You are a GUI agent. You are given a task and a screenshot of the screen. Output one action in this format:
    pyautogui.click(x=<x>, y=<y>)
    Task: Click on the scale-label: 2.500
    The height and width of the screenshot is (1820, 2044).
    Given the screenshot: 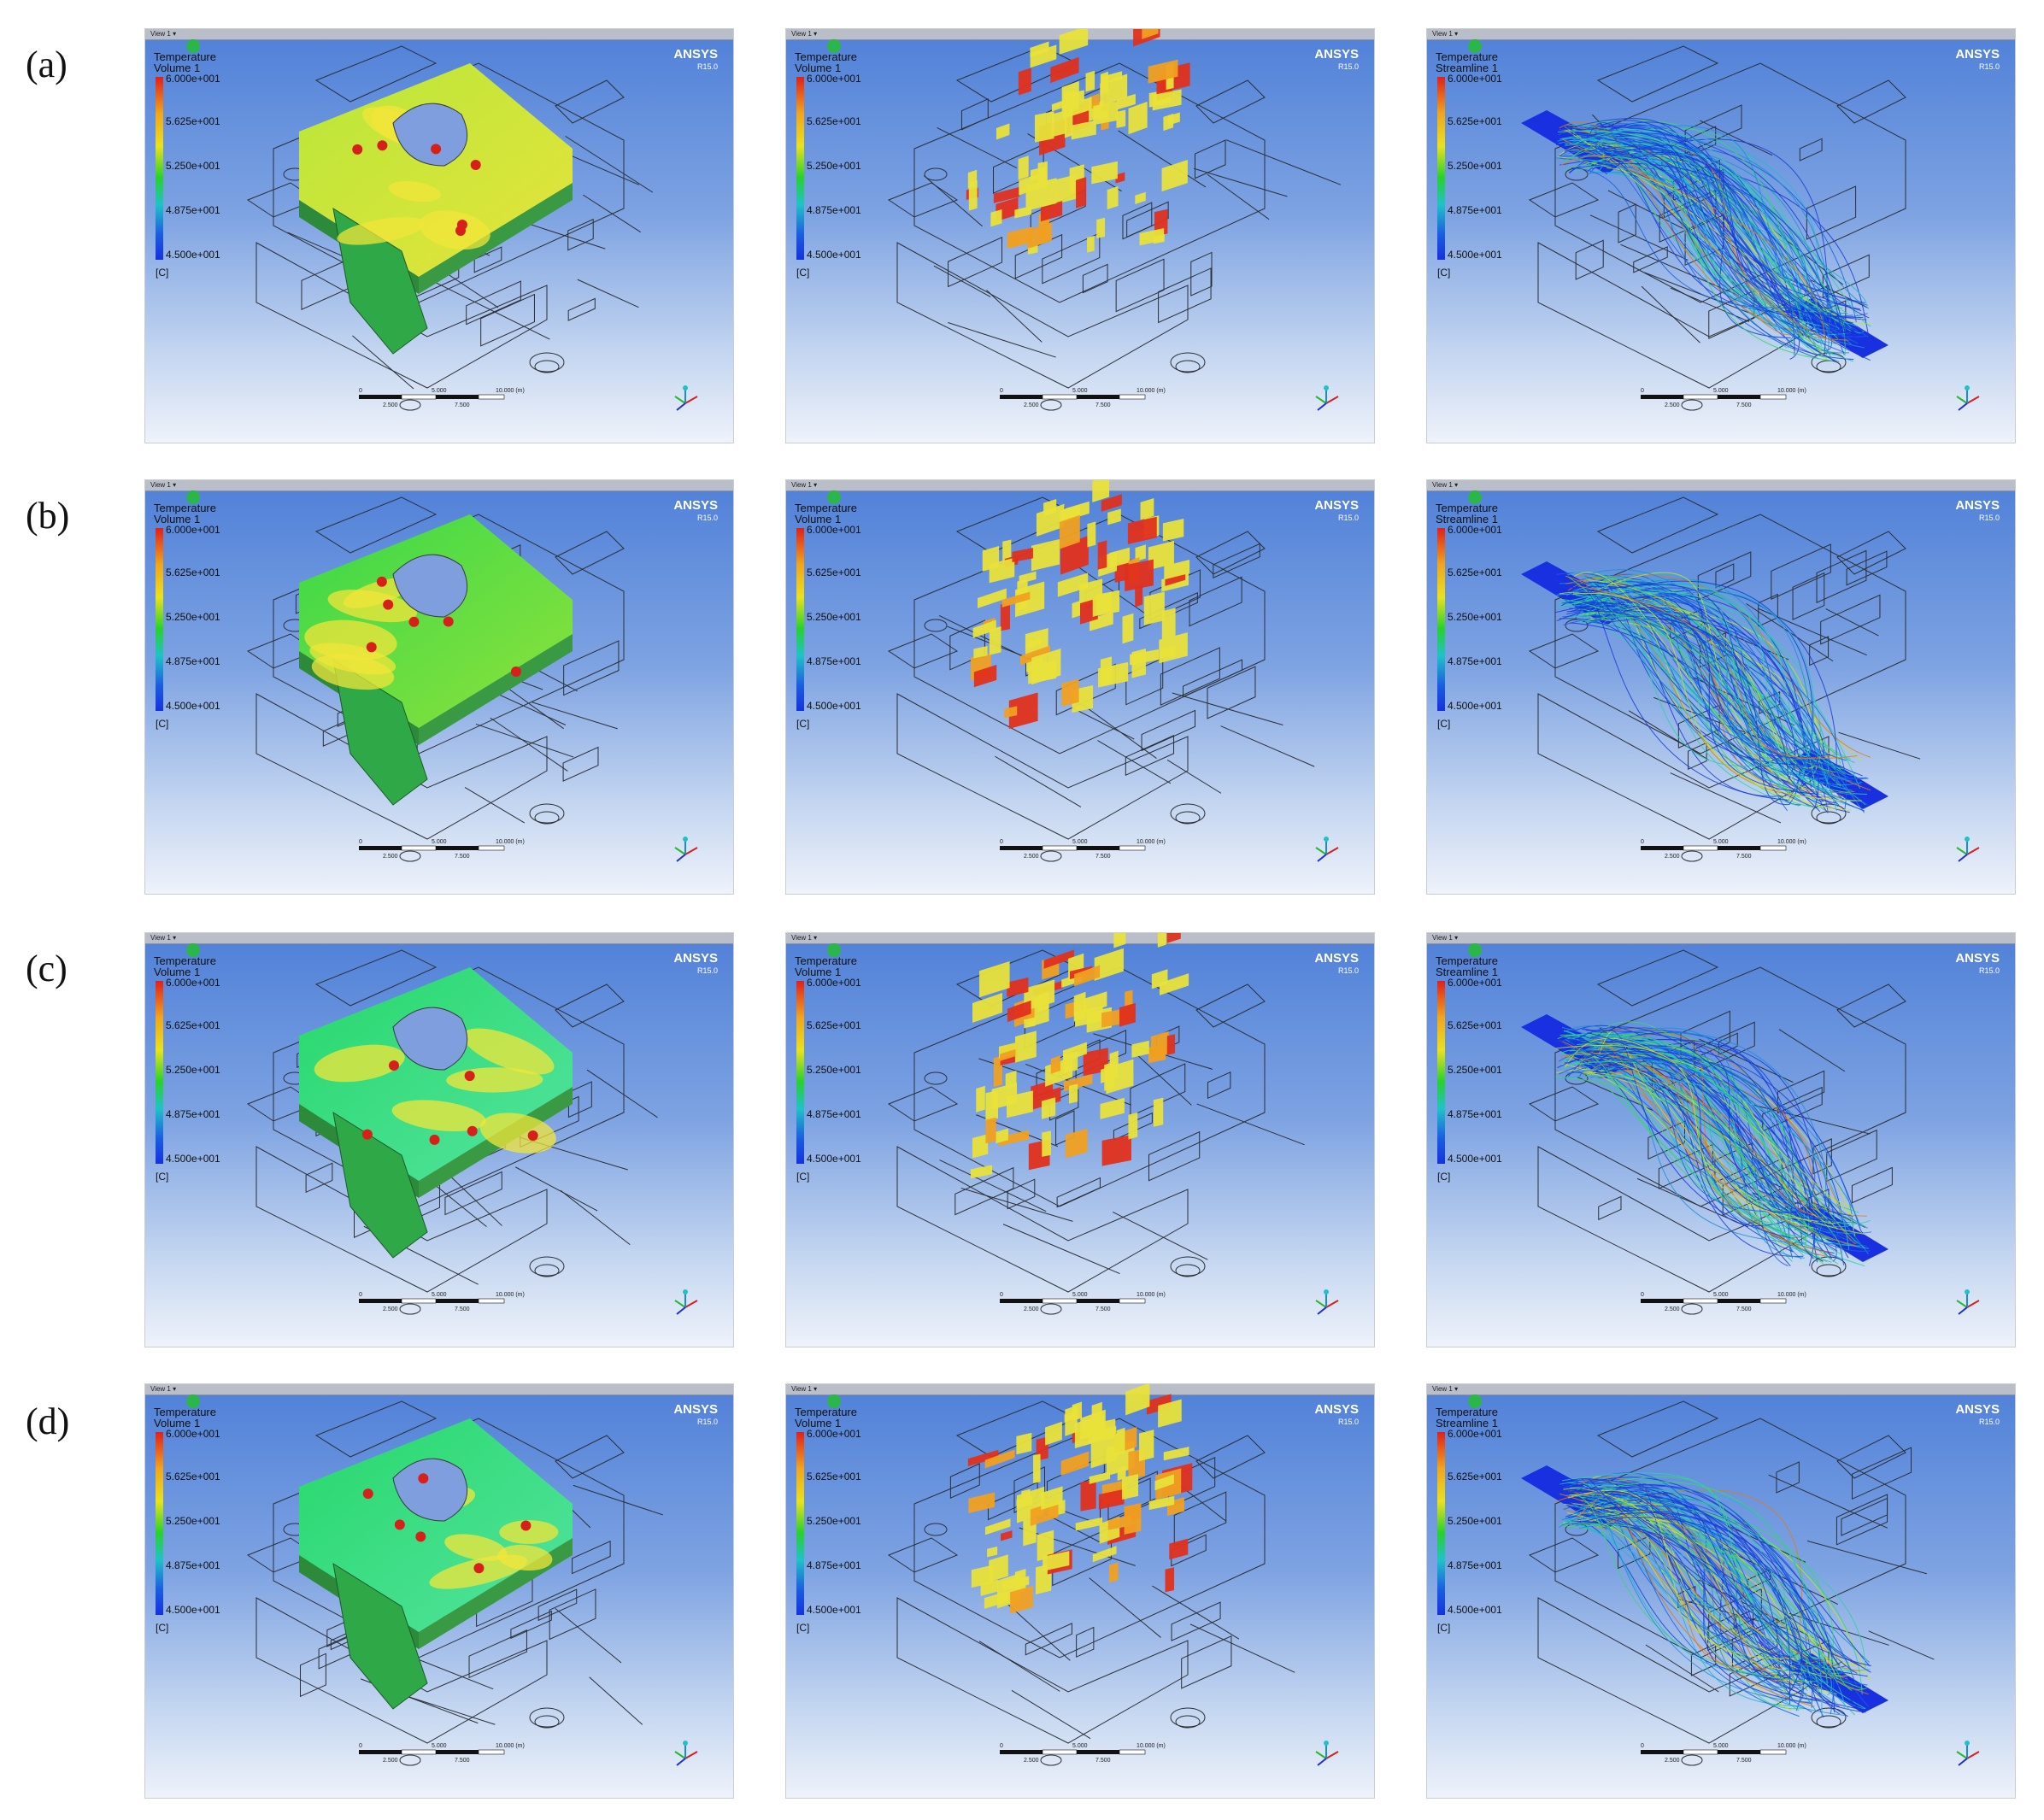 What is the action you would take?
    pyautogui.click(x=1672, y=405)
    